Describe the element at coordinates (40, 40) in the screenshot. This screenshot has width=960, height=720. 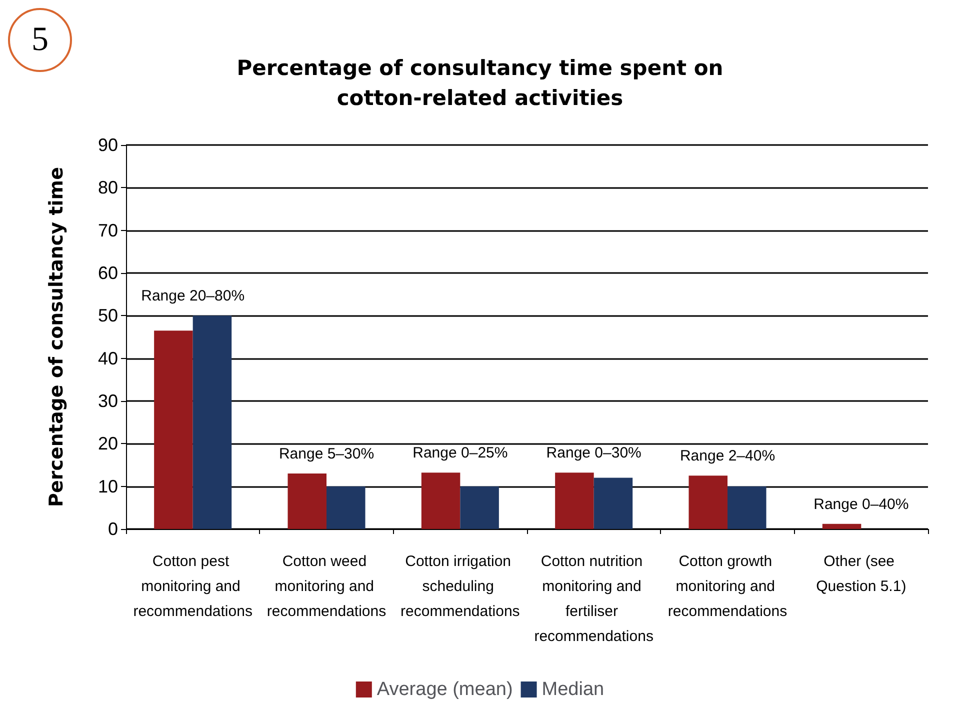
I see `page-number-badge: 5` at that location.